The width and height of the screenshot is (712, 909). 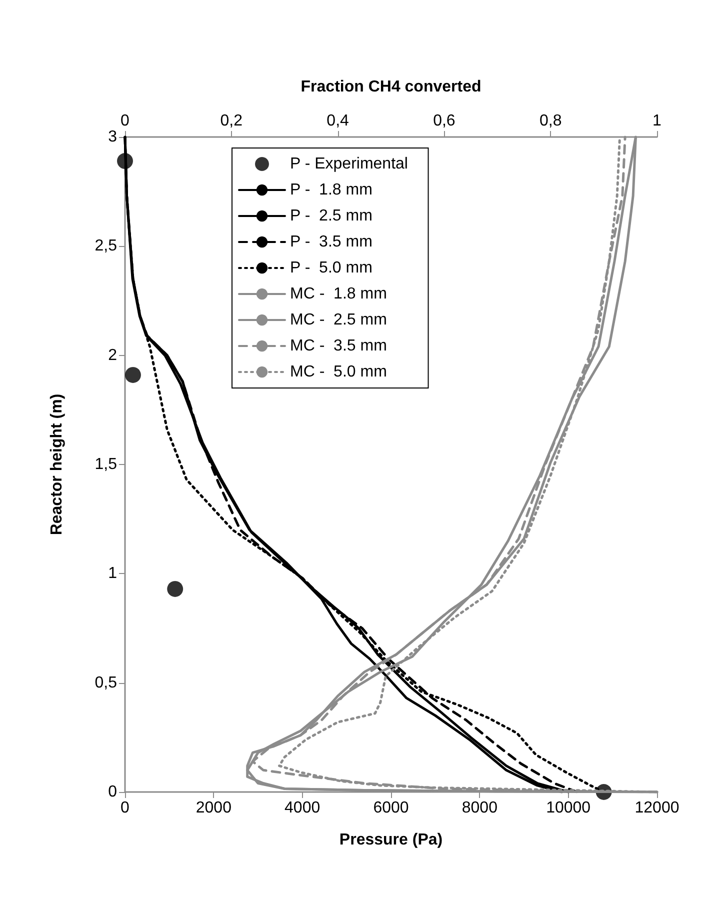 I want to click on legend-label: P - 5.0 mm, so click(x=331, y=268).